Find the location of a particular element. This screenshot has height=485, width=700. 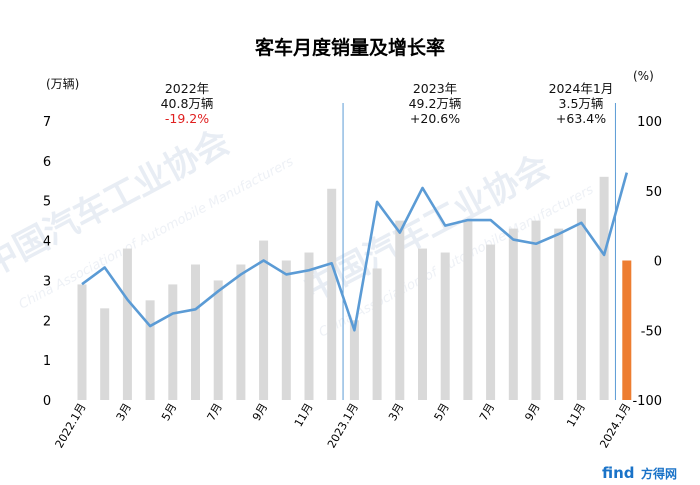

right-axis-unit: (%) is located at coordinates (643, 76).